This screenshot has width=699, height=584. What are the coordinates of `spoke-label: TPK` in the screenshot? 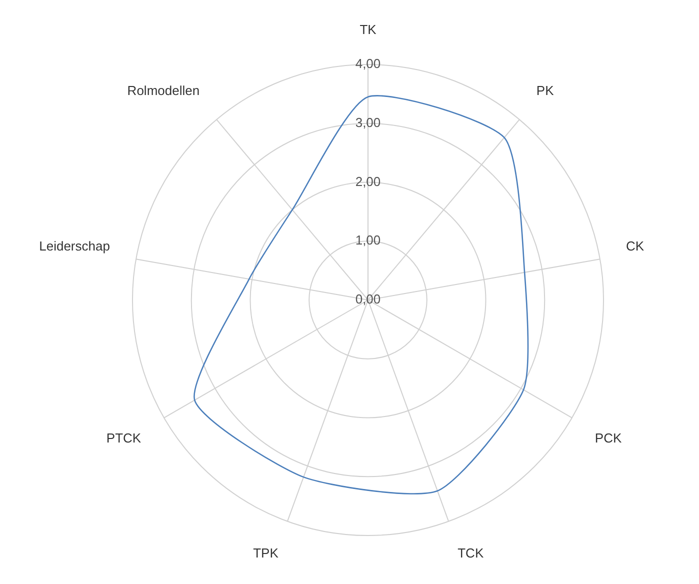 It's located at (266, 553).